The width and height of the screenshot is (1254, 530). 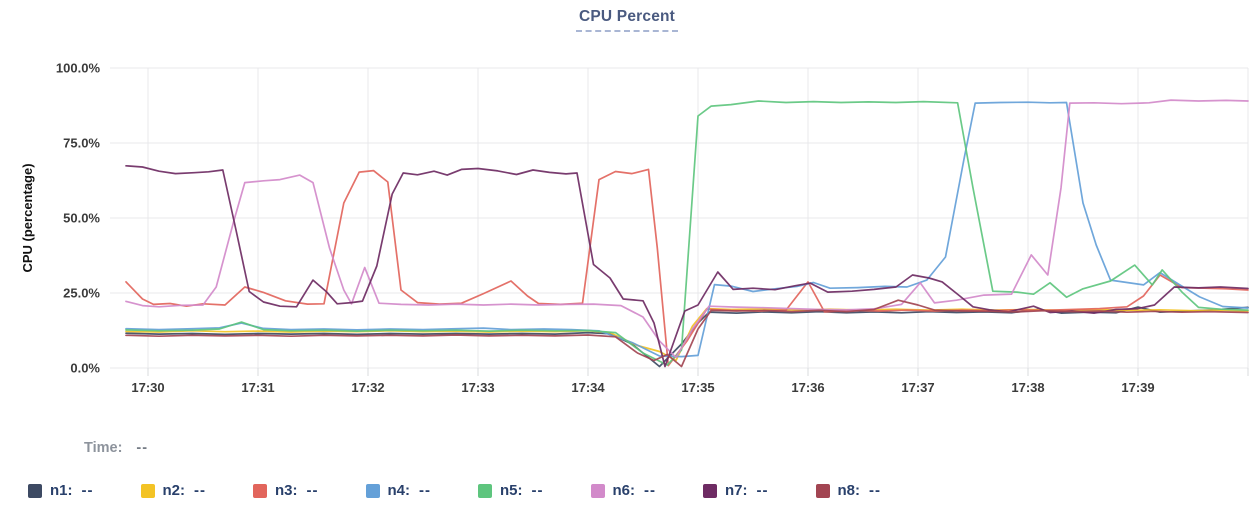 I want to click on x-tick-label: 17:37, so click(x=917, y=387).